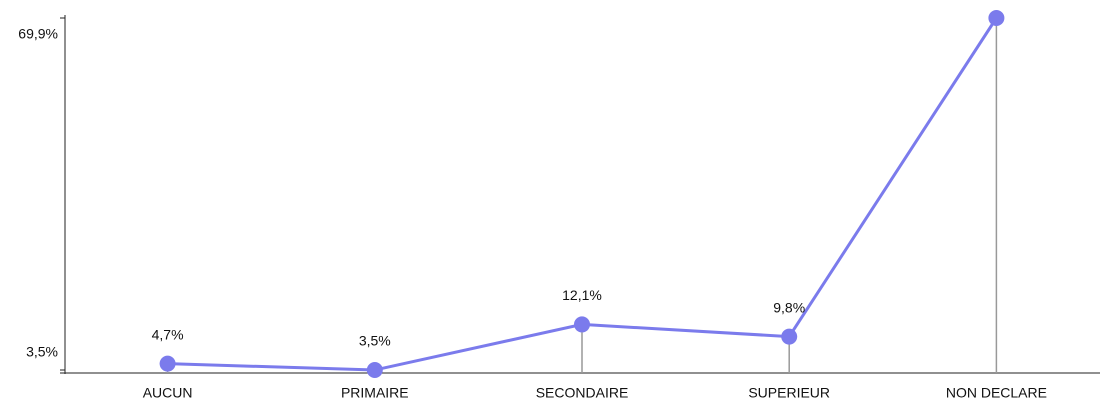 The image size is (1100, 410). Describe the element at coordinates (42, 352) in the screenshot. I see `y-tick-label: 3,5%` at that location.